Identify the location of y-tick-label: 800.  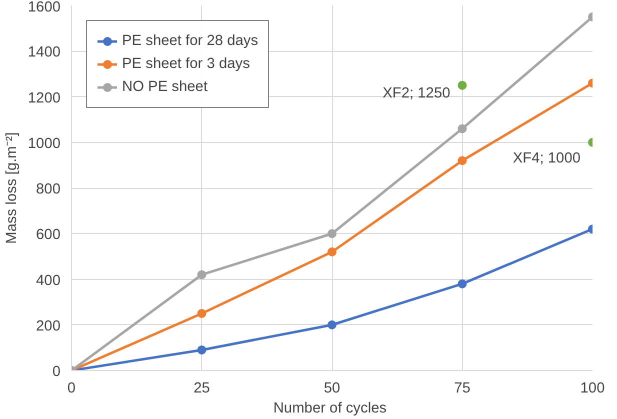
(48, 190).